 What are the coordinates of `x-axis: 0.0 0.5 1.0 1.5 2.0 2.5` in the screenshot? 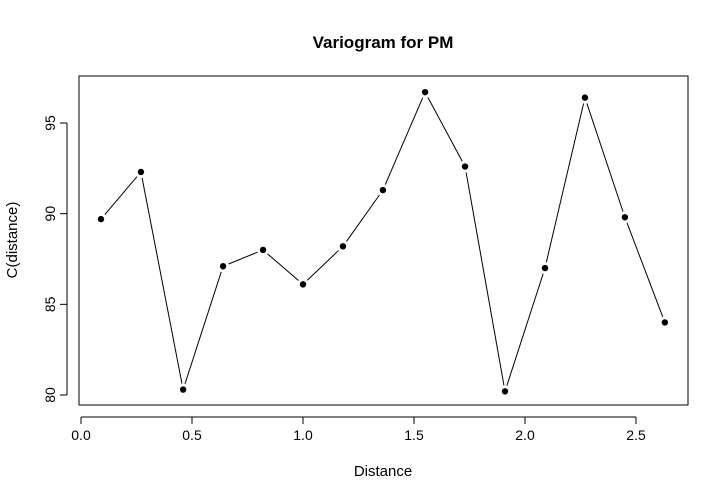 It's located at (358, 429).